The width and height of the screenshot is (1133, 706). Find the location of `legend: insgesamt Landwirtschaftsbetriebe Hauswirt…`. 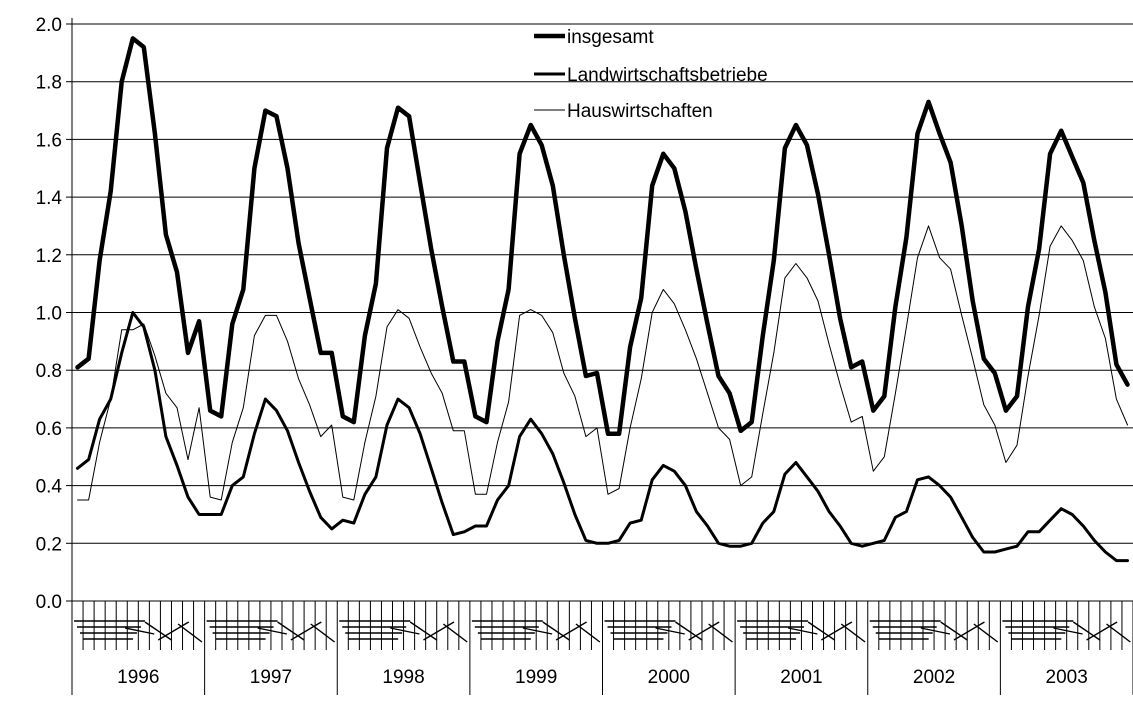

legend: insgesamt Landwirtschaftsbetriebe Hauswirt… is located at coordinates (651, 74).